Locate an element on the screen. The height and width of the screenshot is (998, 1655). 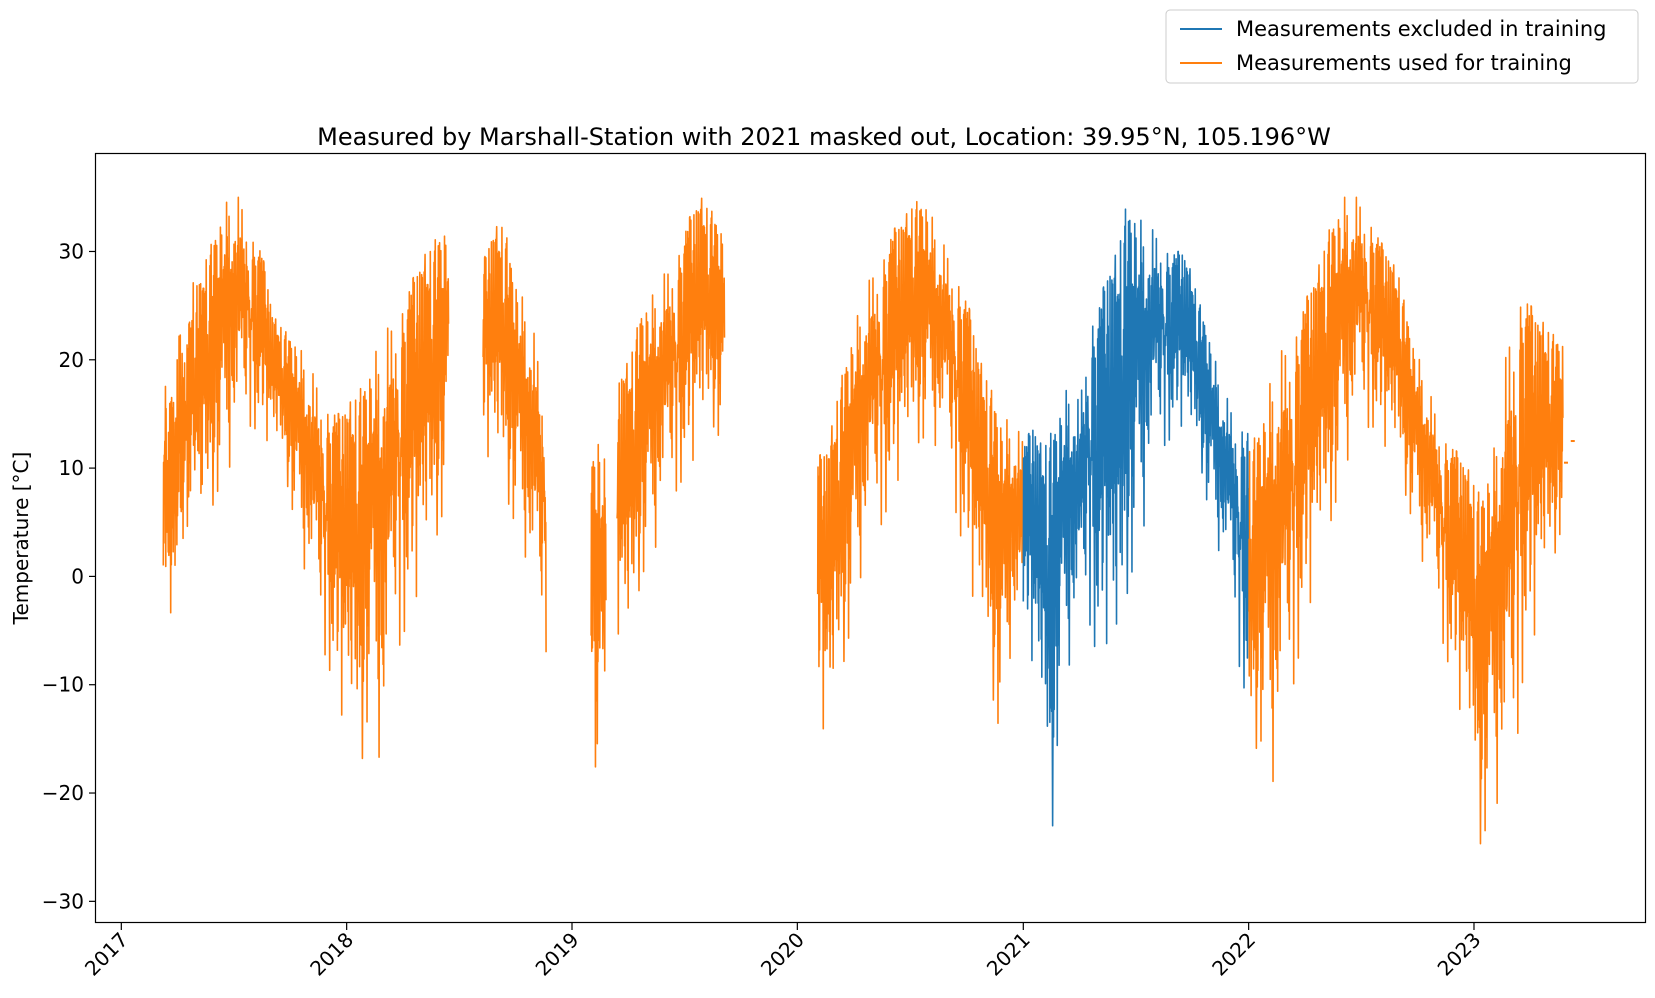
x-tick-label: 2020 is located at coordinates (782, 954).